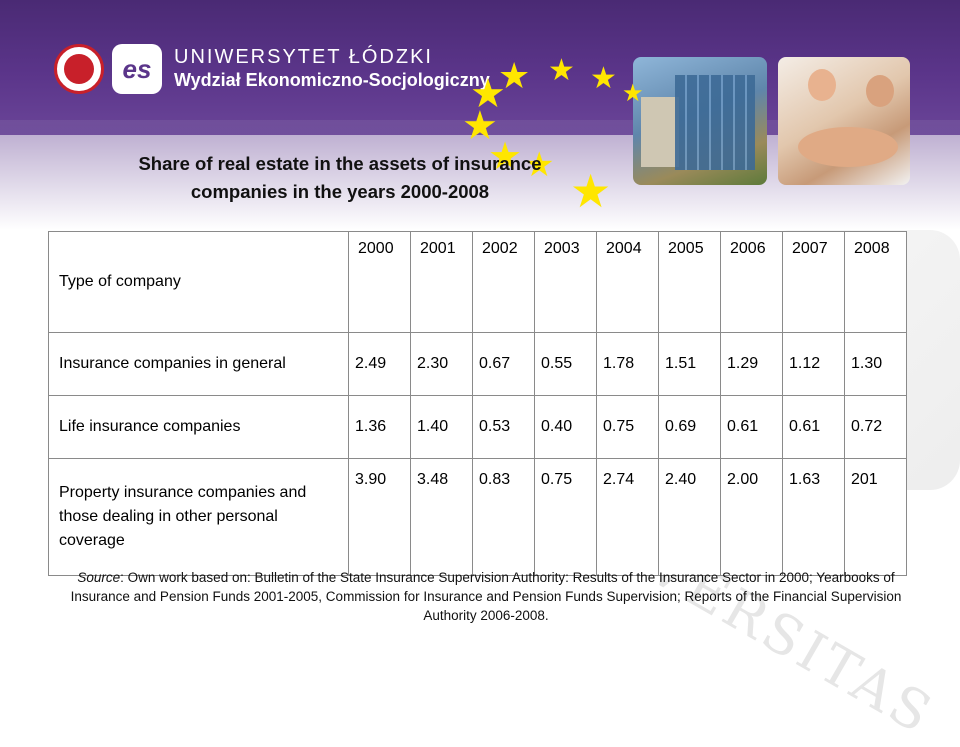  What do you see at coordinates (198, 364) in the screenshot?
I see `row-label: Insurance companies in general` at bounding box center [198, 364].